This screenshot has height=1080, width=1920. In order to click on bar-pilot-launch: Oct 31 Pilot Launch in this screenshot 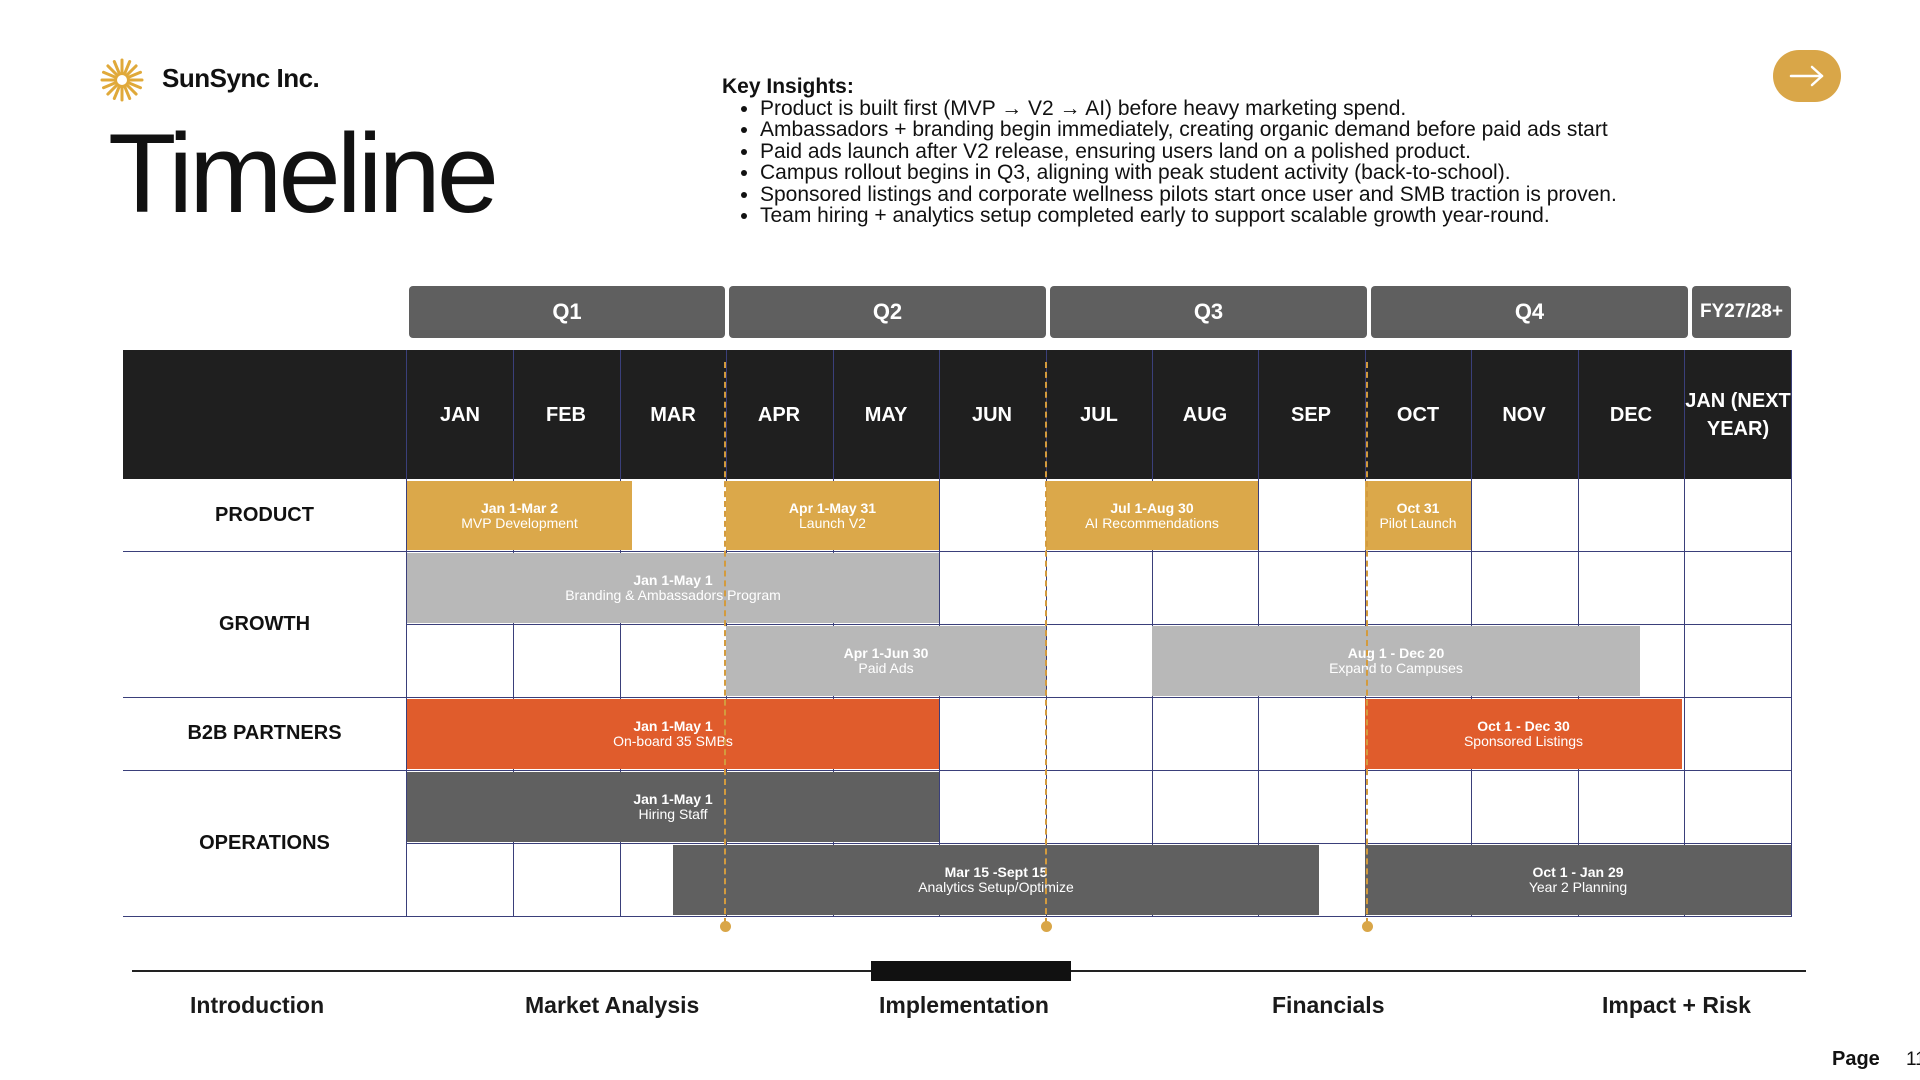, I will do `click(1418, 515)`.